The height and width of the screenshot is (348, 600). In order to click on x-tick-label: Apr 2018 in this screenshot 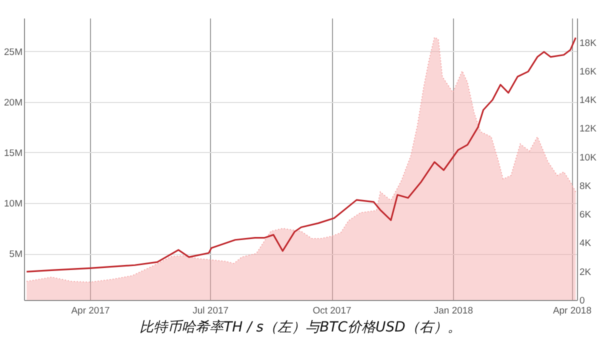, I will do `click(572, 311)`.